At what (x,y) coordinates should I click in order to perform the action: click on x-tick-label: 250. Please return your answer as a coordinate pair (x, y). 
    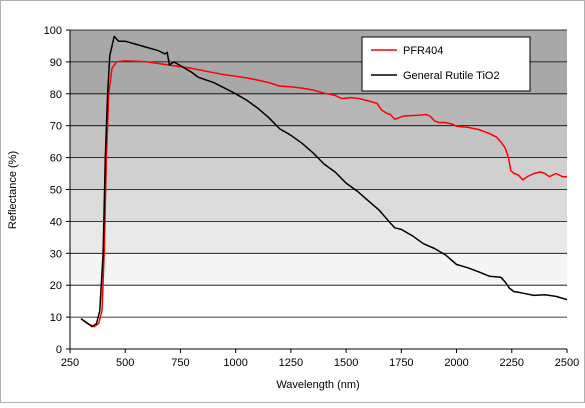
    Looking at the image, I should click on (70, 363).